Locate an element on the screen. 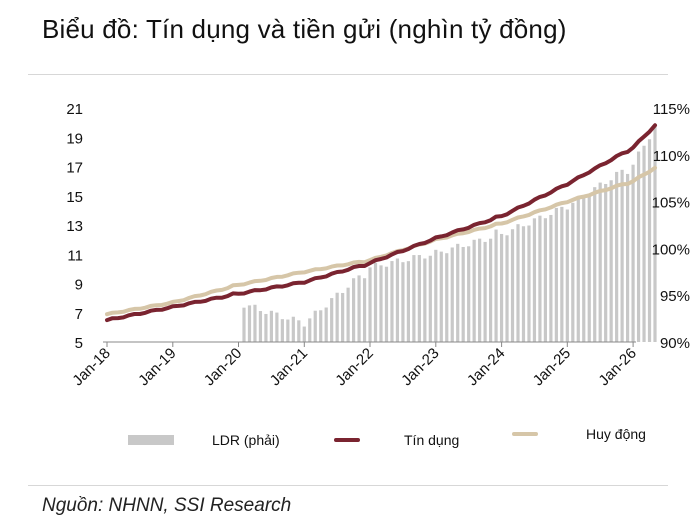 This screenshot has height=529, width=700. legend-item-huy-dong: Huy động is located at coordinates (579, 434).